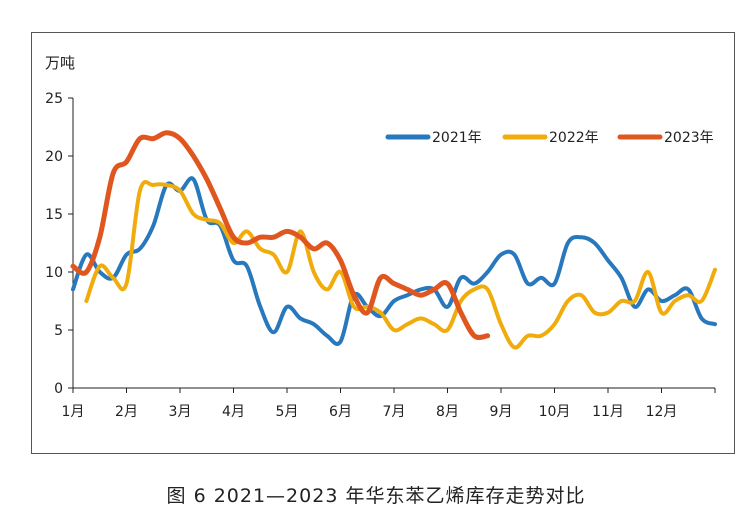  I want to click on y-tick-label: 0, so click(58, 389).